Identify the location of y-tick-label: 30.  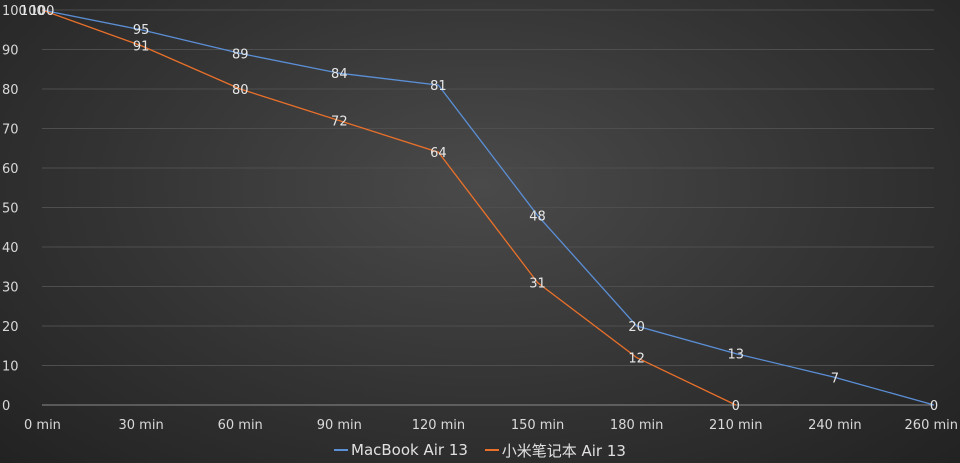
(10, 288).